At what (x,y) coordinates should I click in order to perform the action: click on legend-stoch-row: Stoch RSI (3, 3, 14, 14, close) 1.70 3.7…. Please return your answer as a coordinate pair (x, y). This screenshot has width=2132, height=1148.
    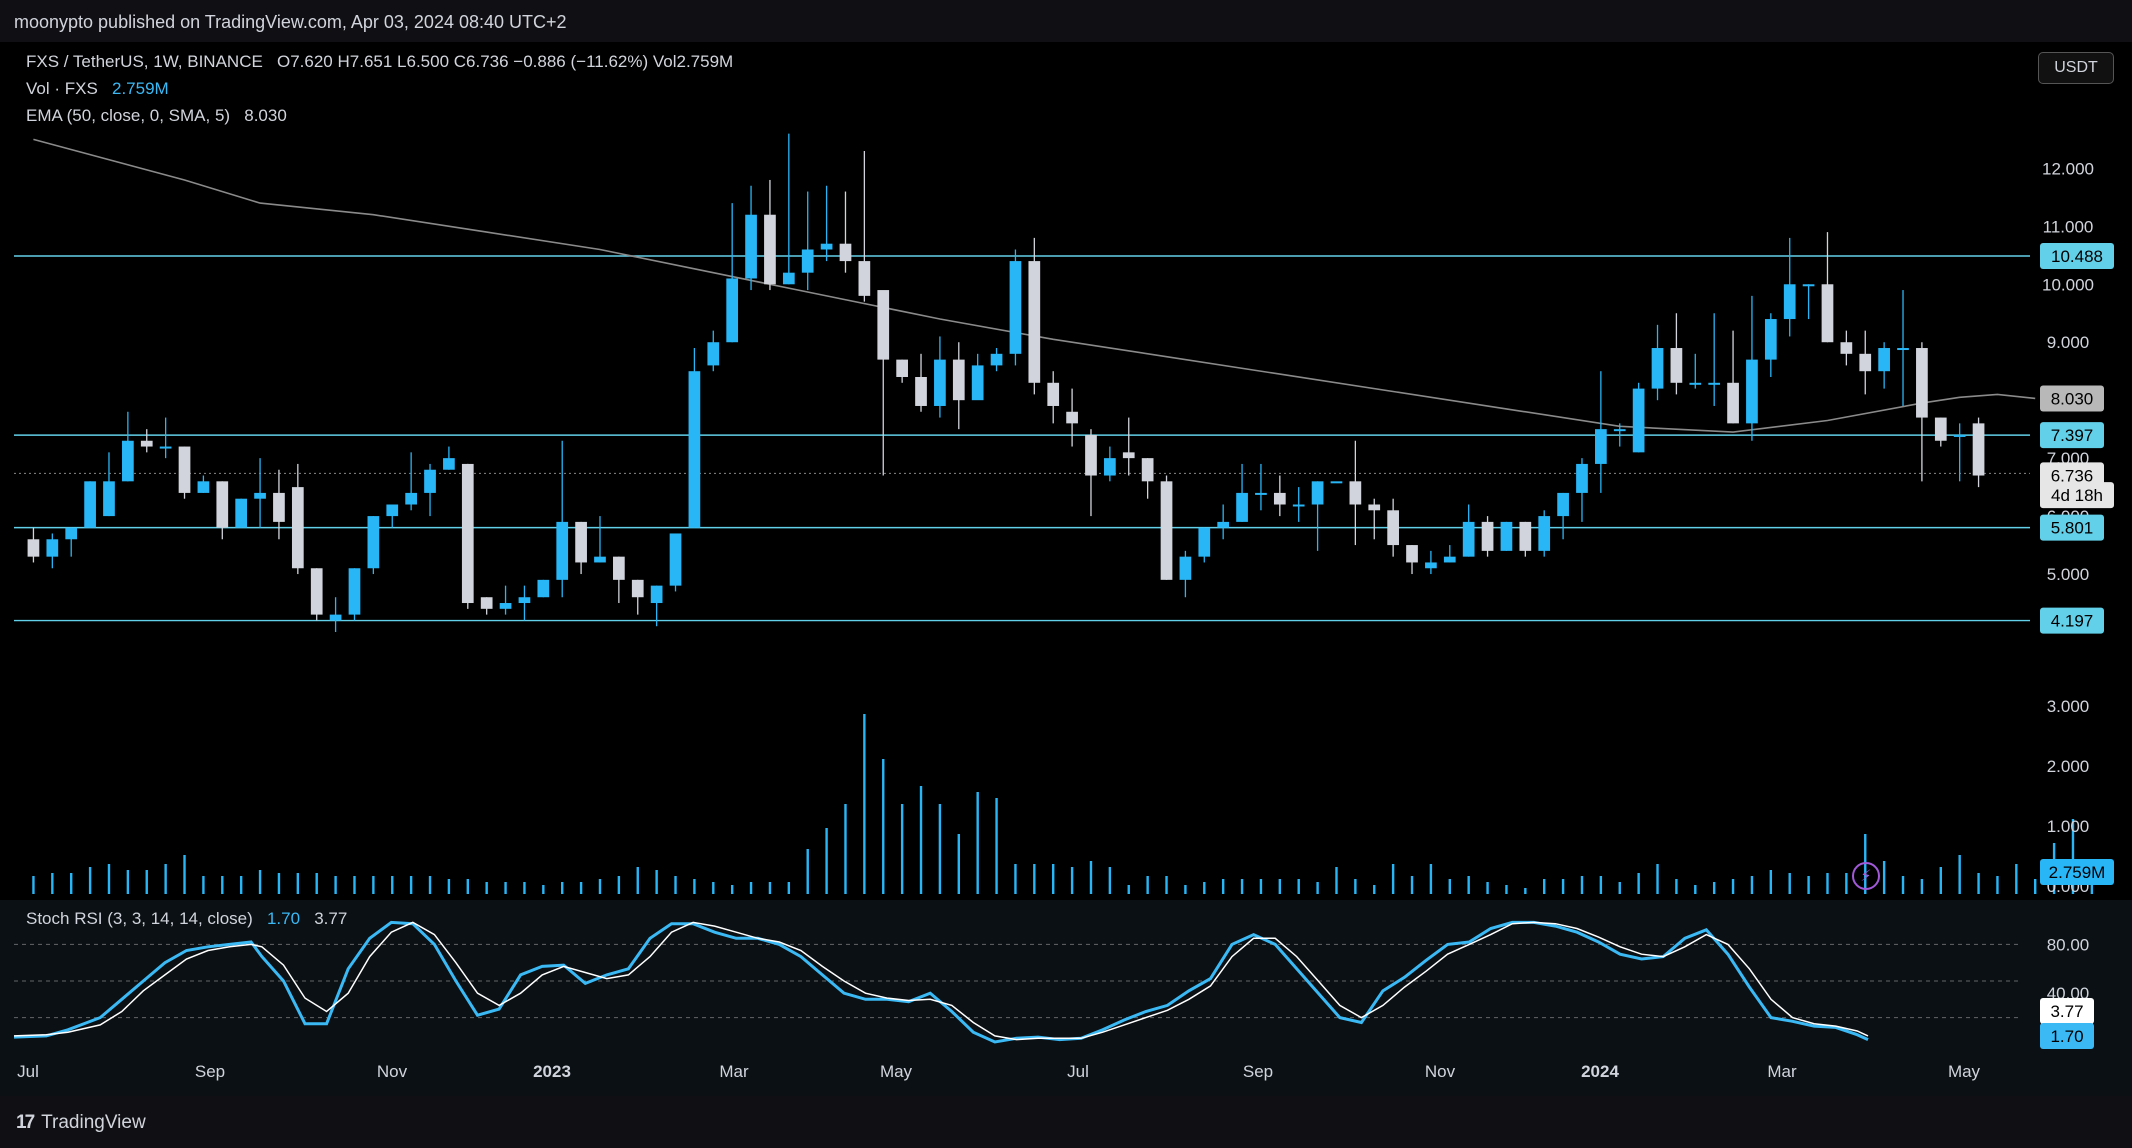
    Looking at the image, I should click on (186, 919).